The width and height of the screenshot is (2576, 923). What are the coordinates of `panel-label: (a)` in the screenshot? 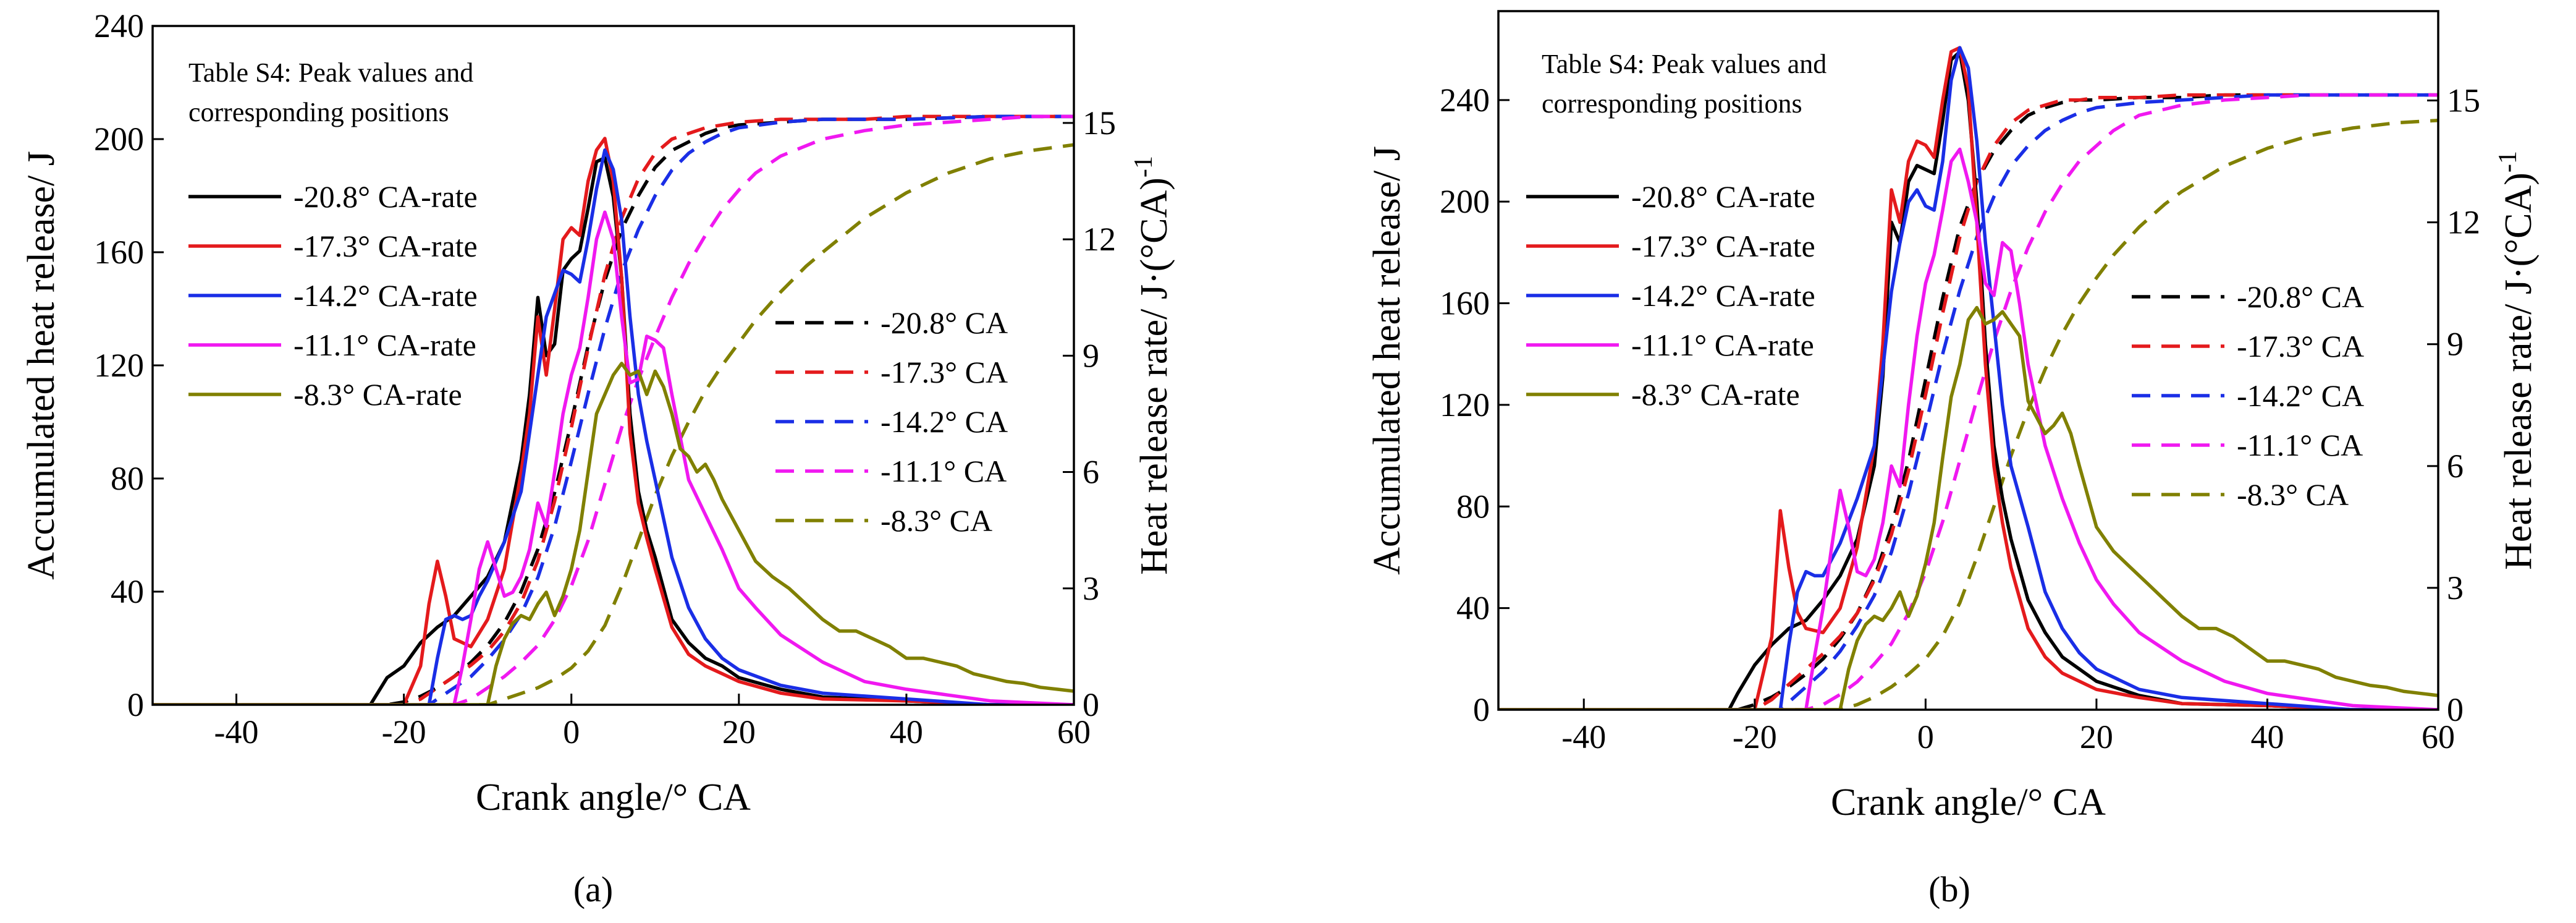 It's located at (593, 889).